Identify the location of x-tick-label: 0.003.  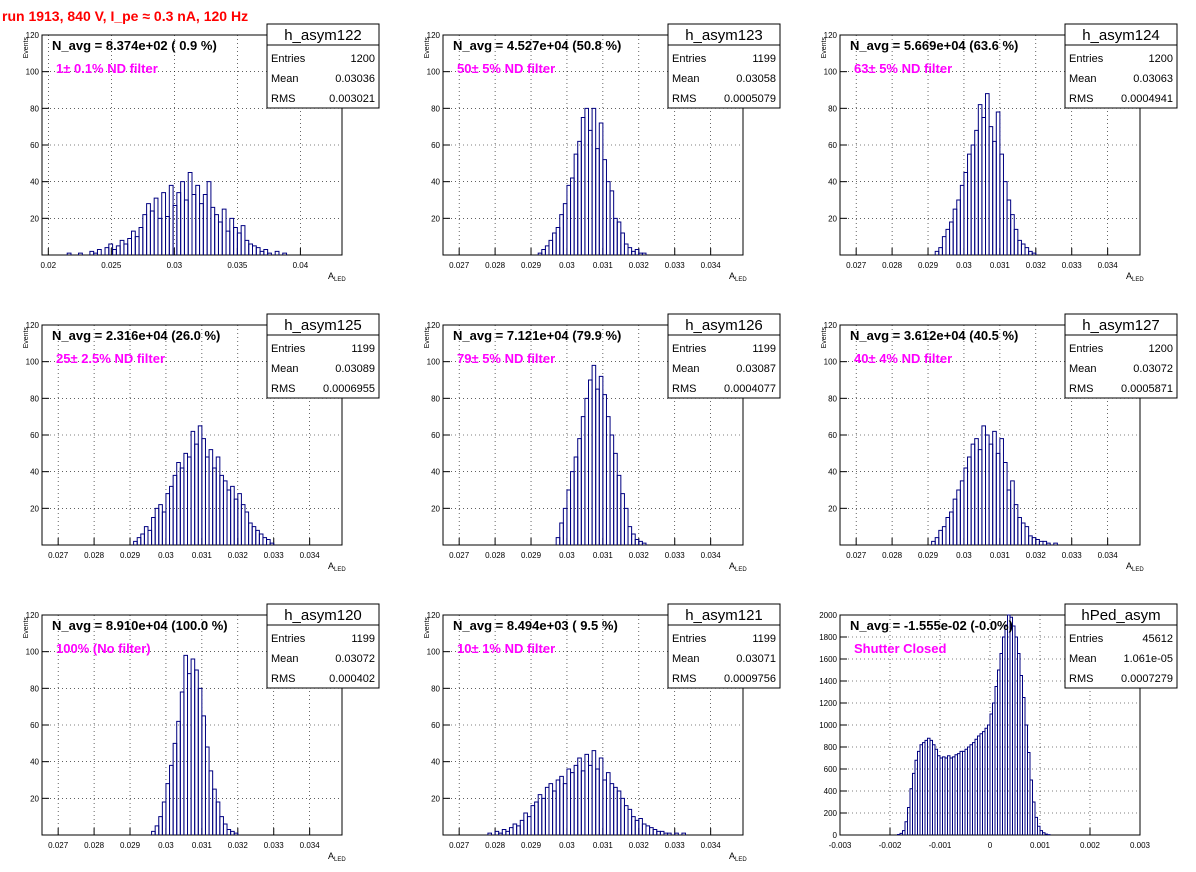
(1140, 845).